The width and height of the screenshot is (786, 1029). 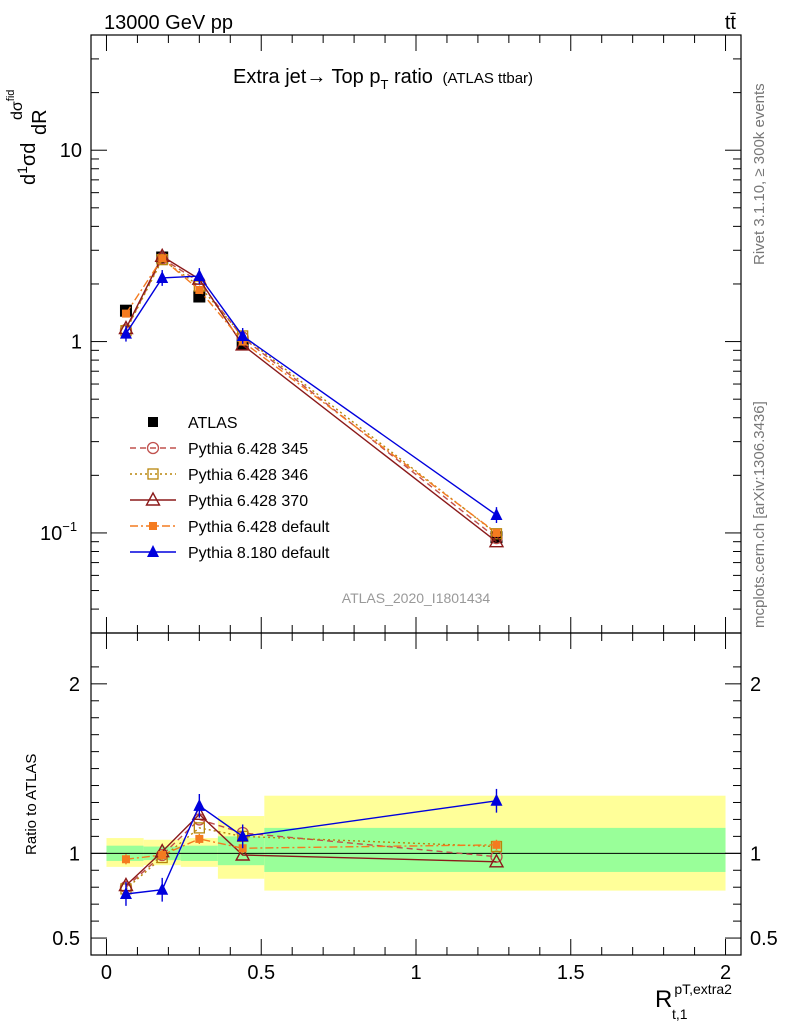 I want to click on main-y-tick-label: 10−1, so click(x=58, y=532).